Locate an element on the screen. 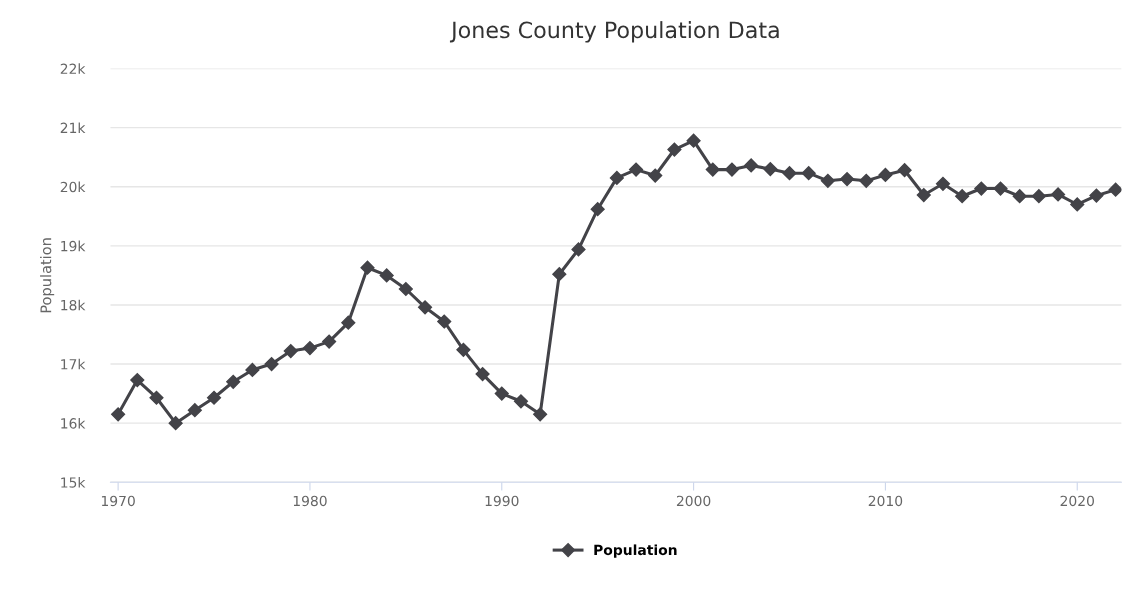  x-tick-label: 1990 is located at coordinates (502, 501).